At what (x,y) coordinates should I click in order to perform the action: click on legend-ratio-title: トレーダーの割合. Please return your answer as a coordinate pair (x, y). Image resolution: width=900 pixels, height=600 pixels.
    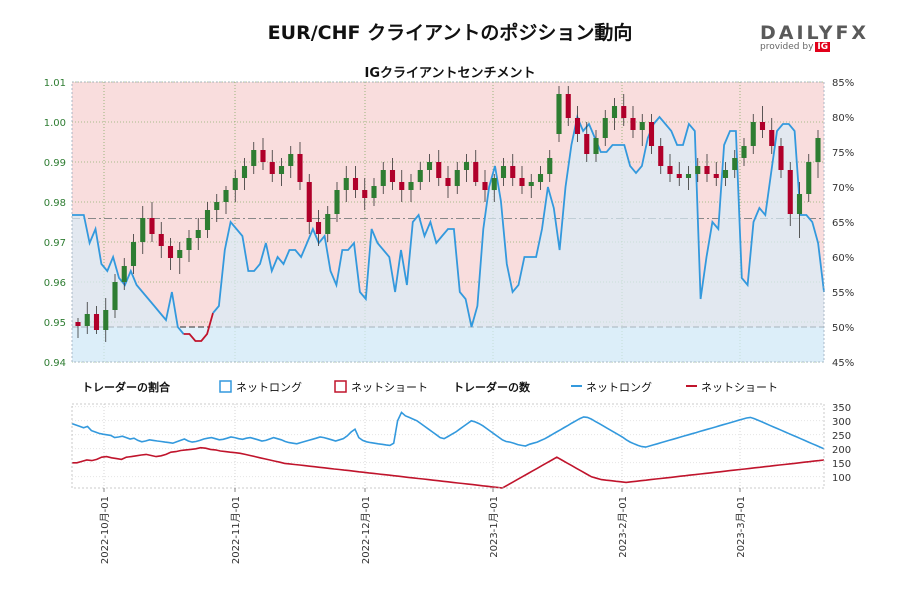
    Looking at the image, I should click on (126, 387).